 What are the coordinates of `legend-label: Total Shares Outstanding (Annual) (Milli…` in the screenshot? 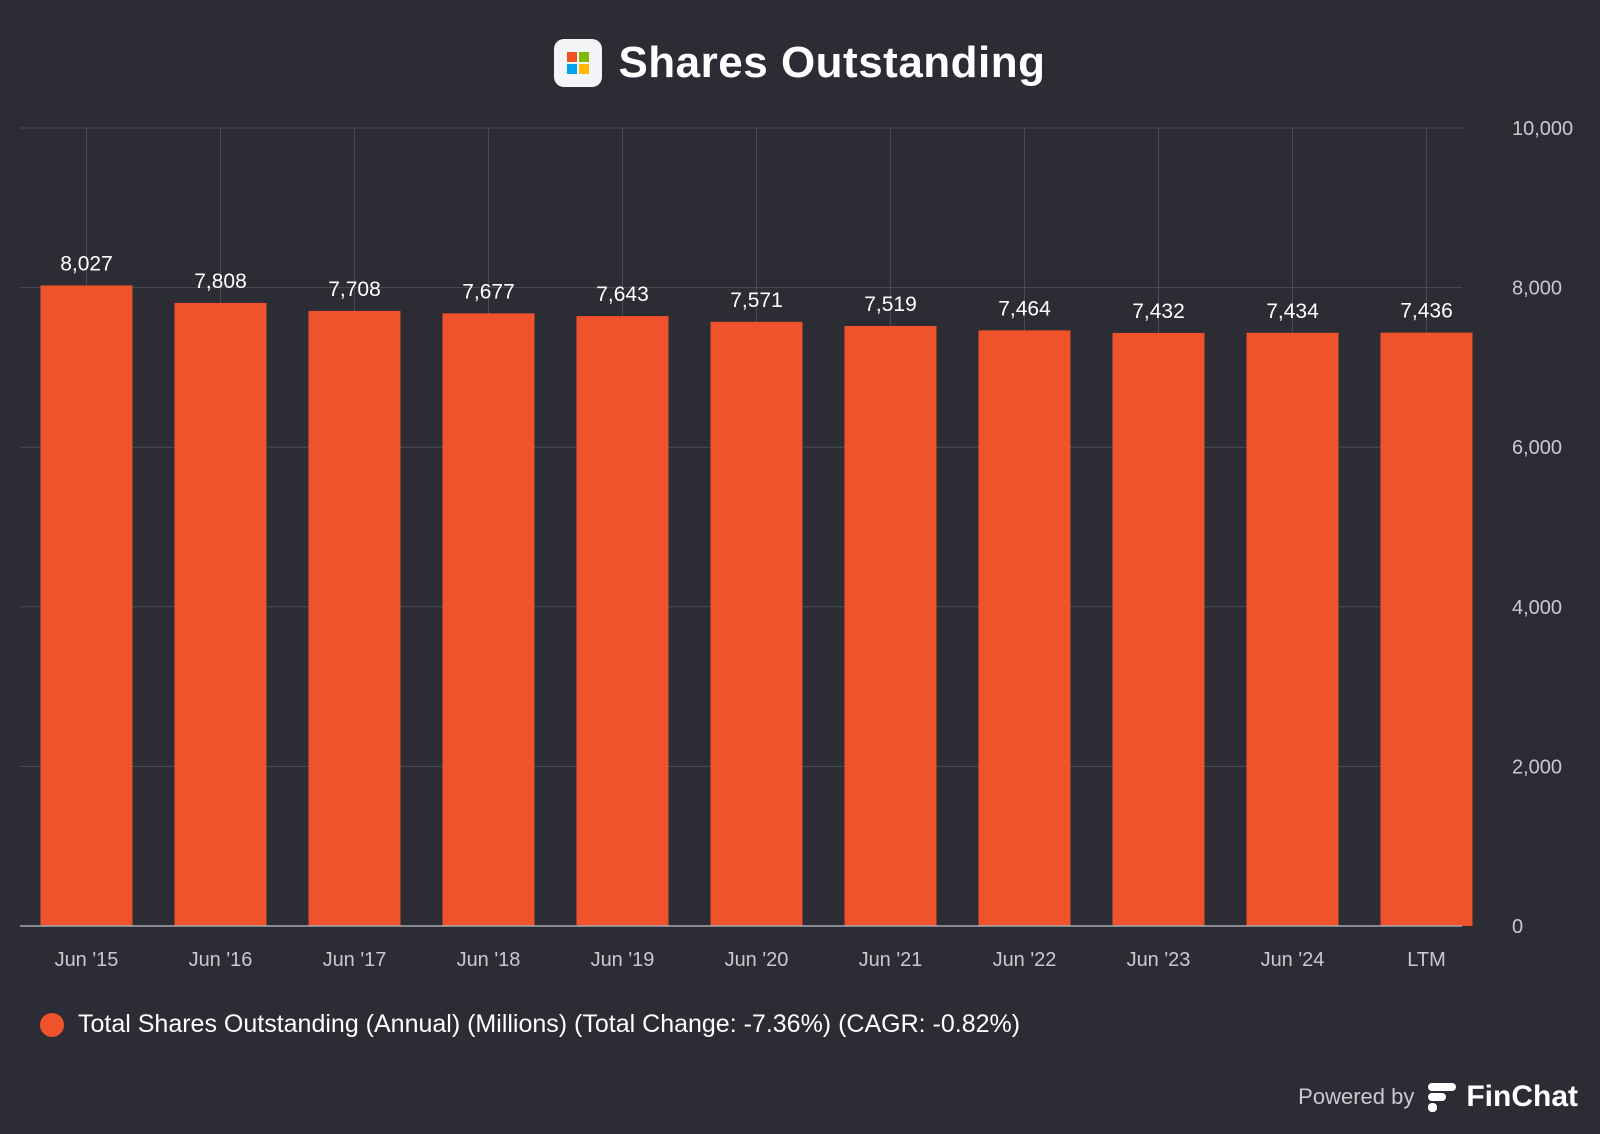 It's located at (549, 1024).